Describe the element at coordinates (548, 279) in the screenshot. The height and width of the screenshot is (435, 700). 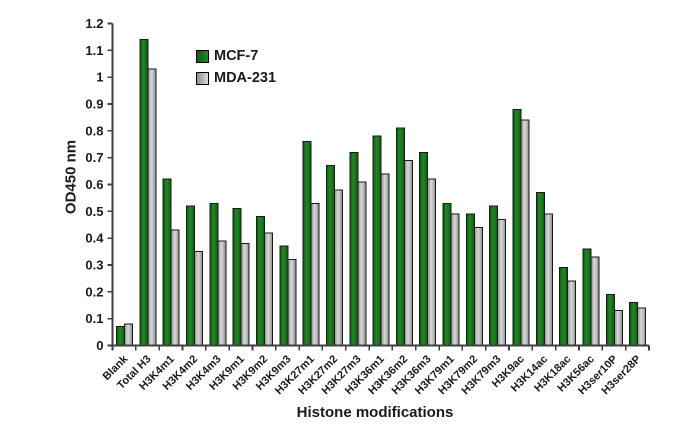
I see `bar-MDA-231-H3K14ac` at that location.